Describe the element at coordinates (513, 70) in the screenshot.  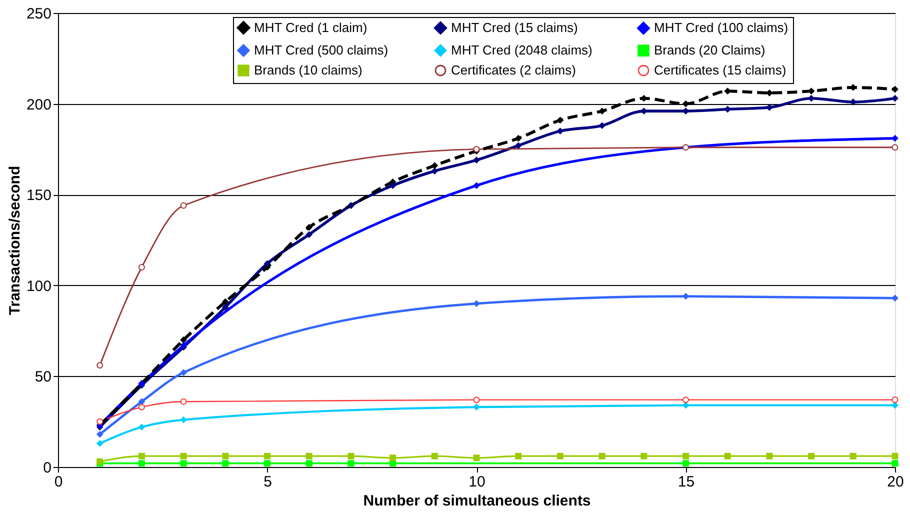
I see `legend-label: Certificates (2 claims)` at that location.